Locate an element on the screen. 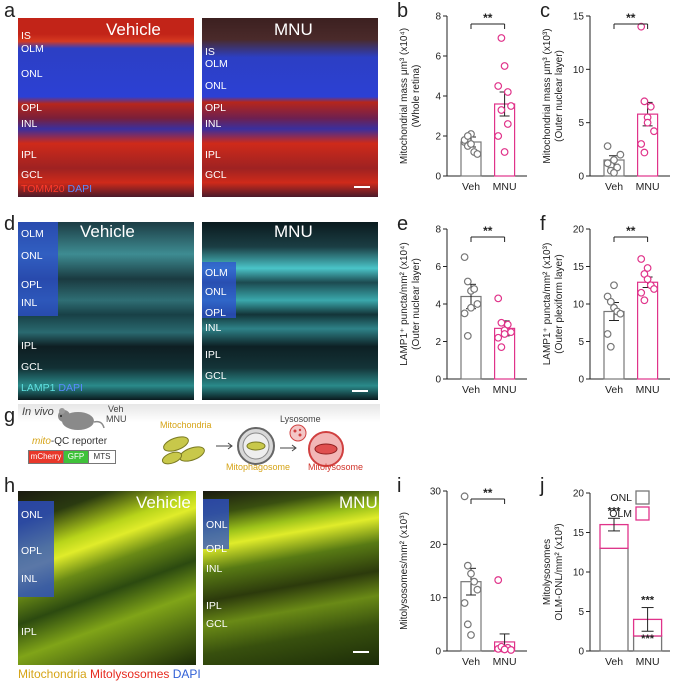 This screenshot has width=685, height=684. stain-mitolysosomes: Mitolysosomes is located at coordinates (130, 674).